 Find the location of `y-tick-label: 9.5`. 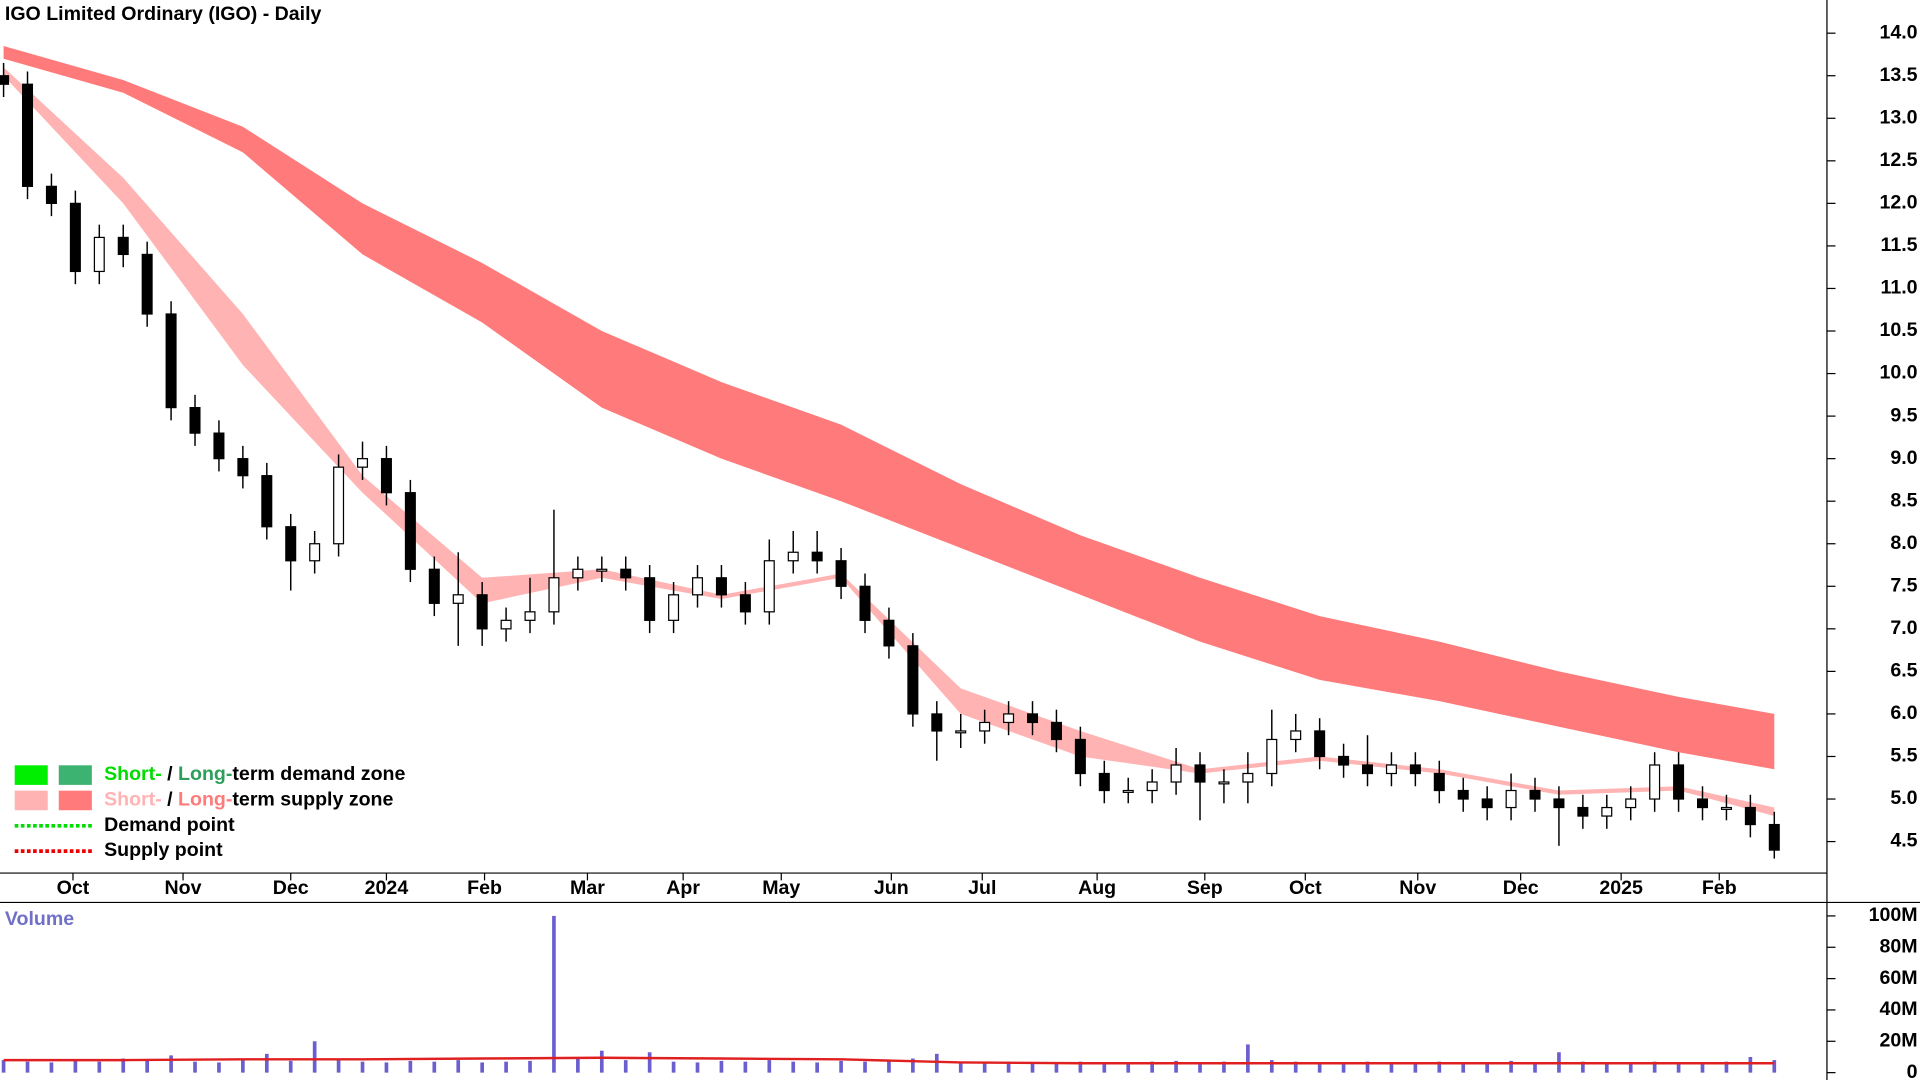

y-tick-label: 9.5 is located at coordinates (1903, 415).